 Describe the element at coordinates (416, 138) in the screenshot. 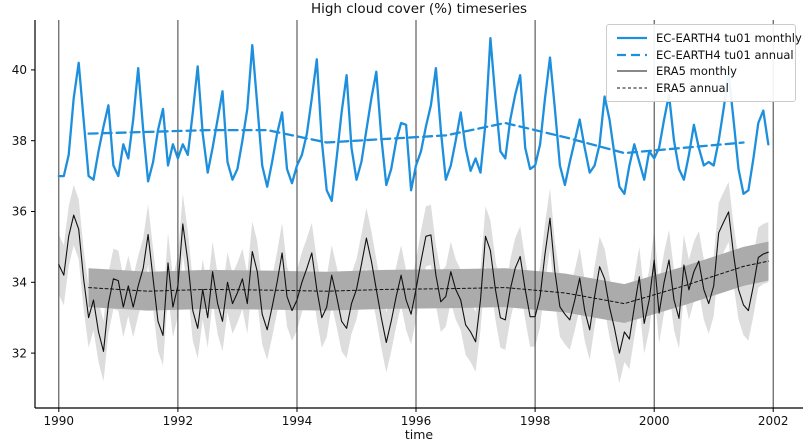

I see `series-ec-earth4-tu01-annual-line` at that location.